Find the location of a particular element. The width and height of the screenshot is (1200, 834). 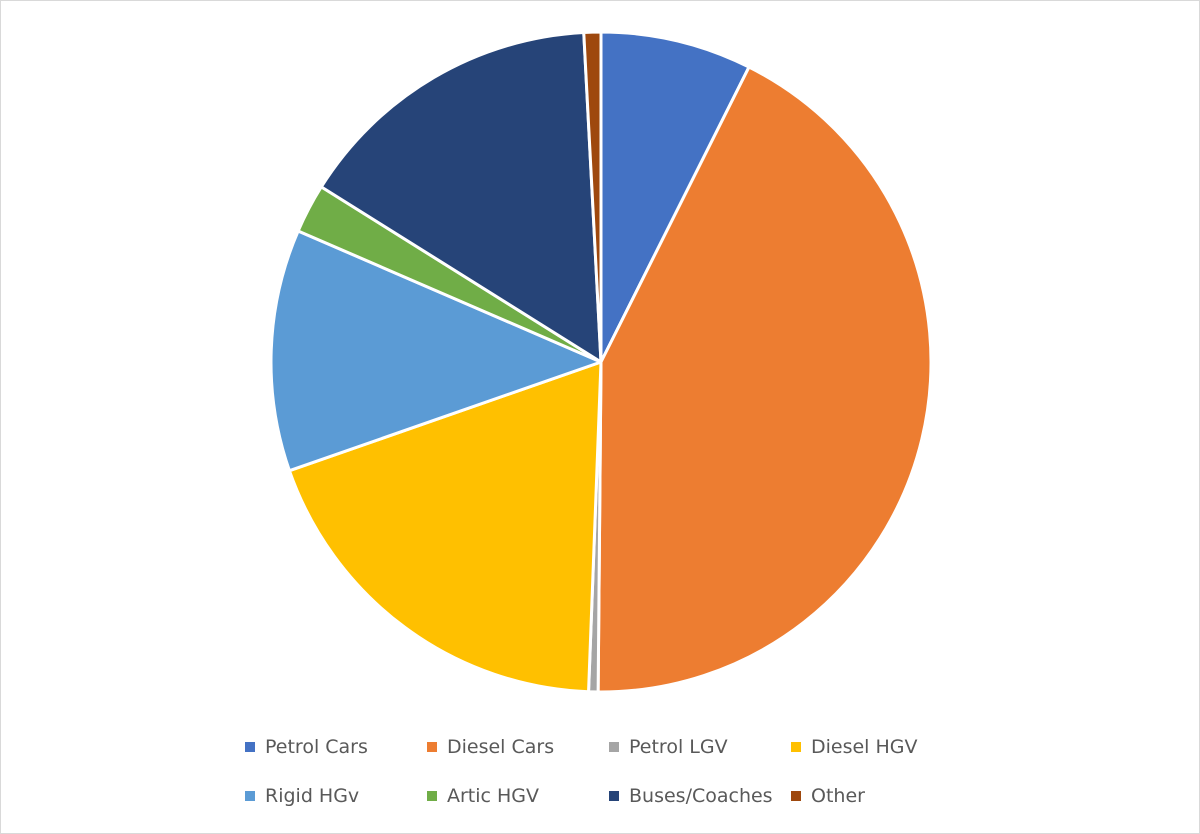

legend-item: Rigid HGv is located at coordinates (336, 796).